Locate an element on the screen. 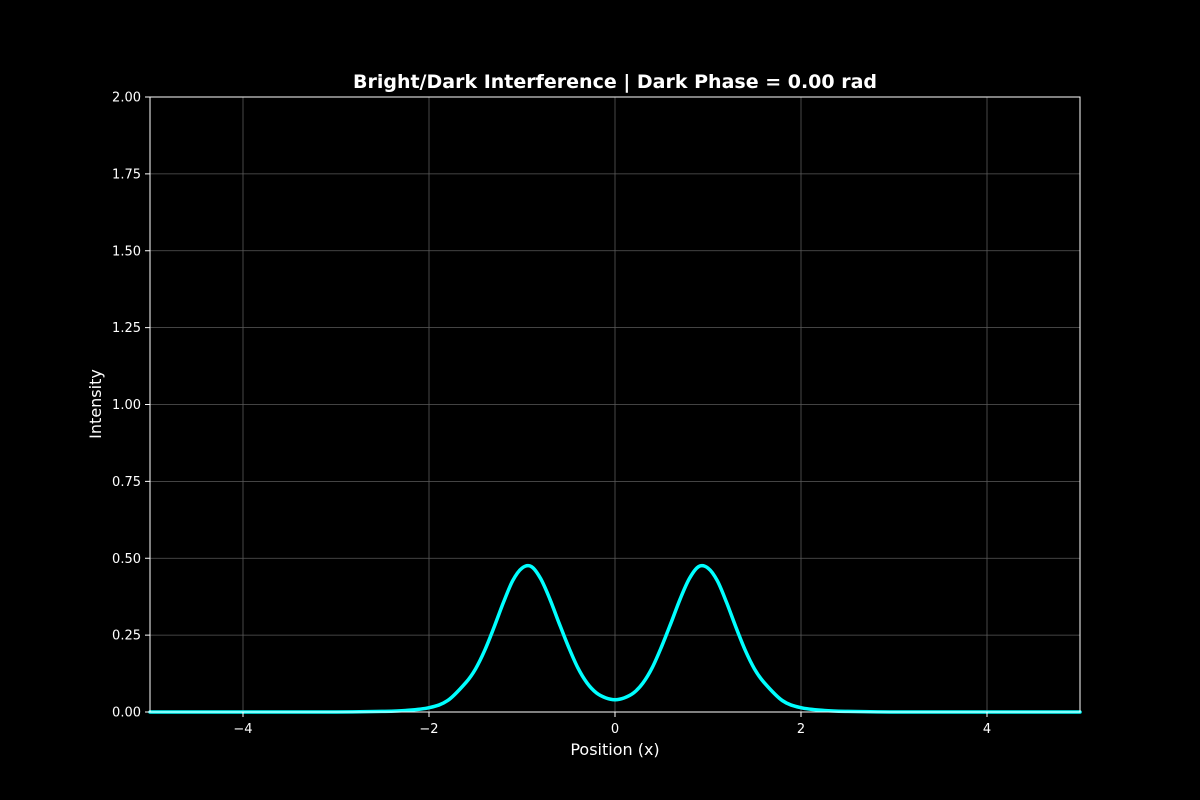 The height and width of the screenshot is (800, 1200). x-tick-label: 4 is located at coordinates (987, 729).